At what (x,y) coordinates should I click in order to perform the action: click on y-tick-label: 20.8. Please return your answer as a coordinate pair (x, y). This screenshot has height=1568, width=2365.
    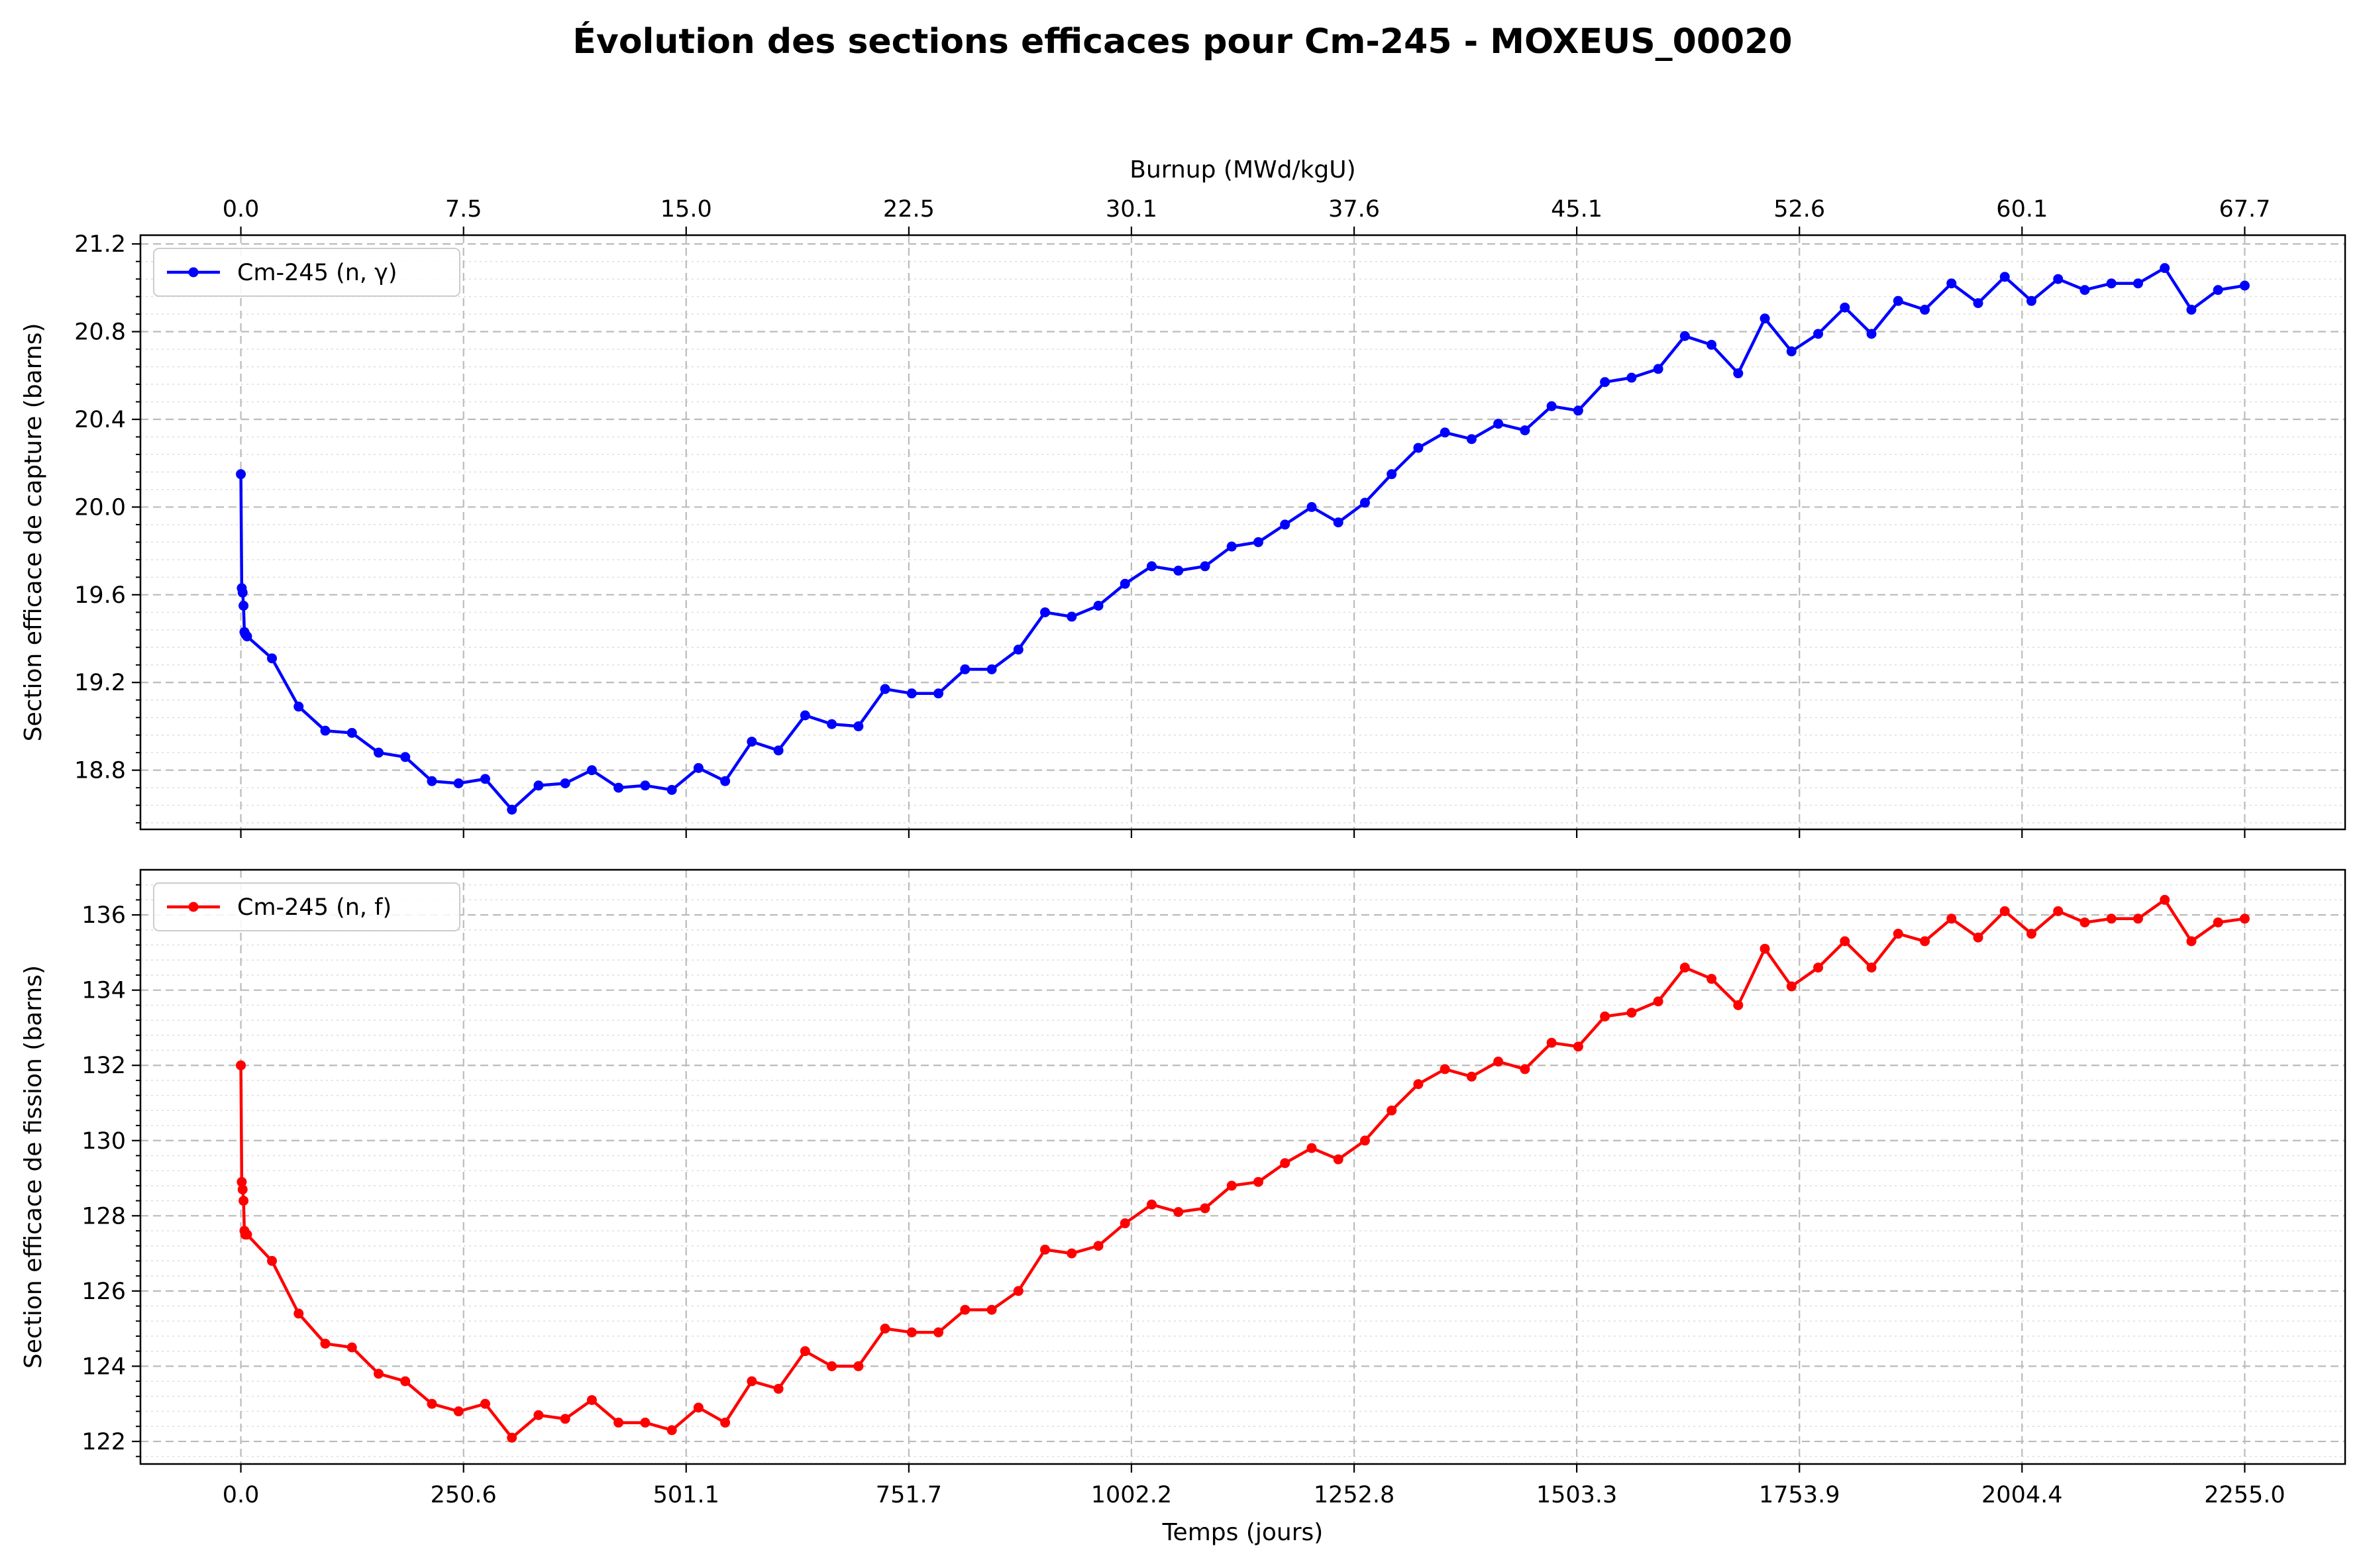
    Looking at the image, I should click on (100, 332).